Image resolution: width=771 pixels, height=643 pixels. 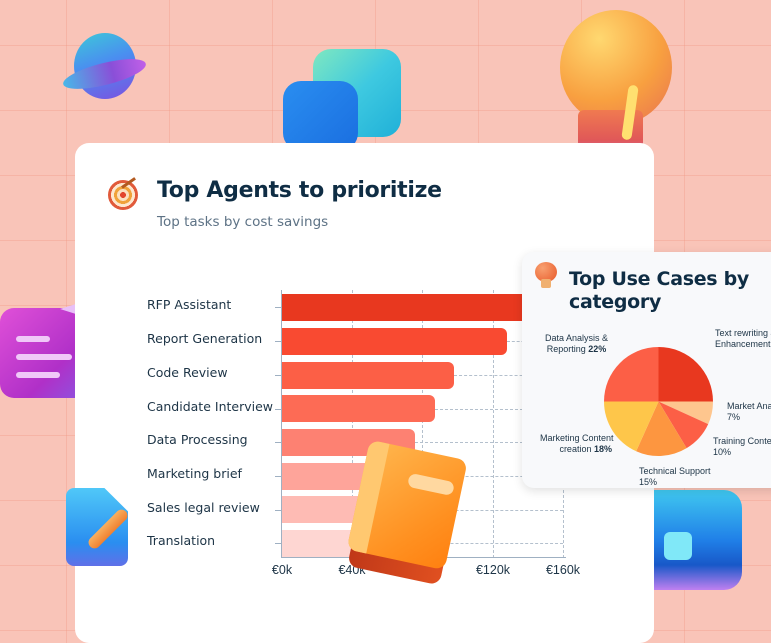 I want to click on bar-report-generation, so click(x=394, y=341).